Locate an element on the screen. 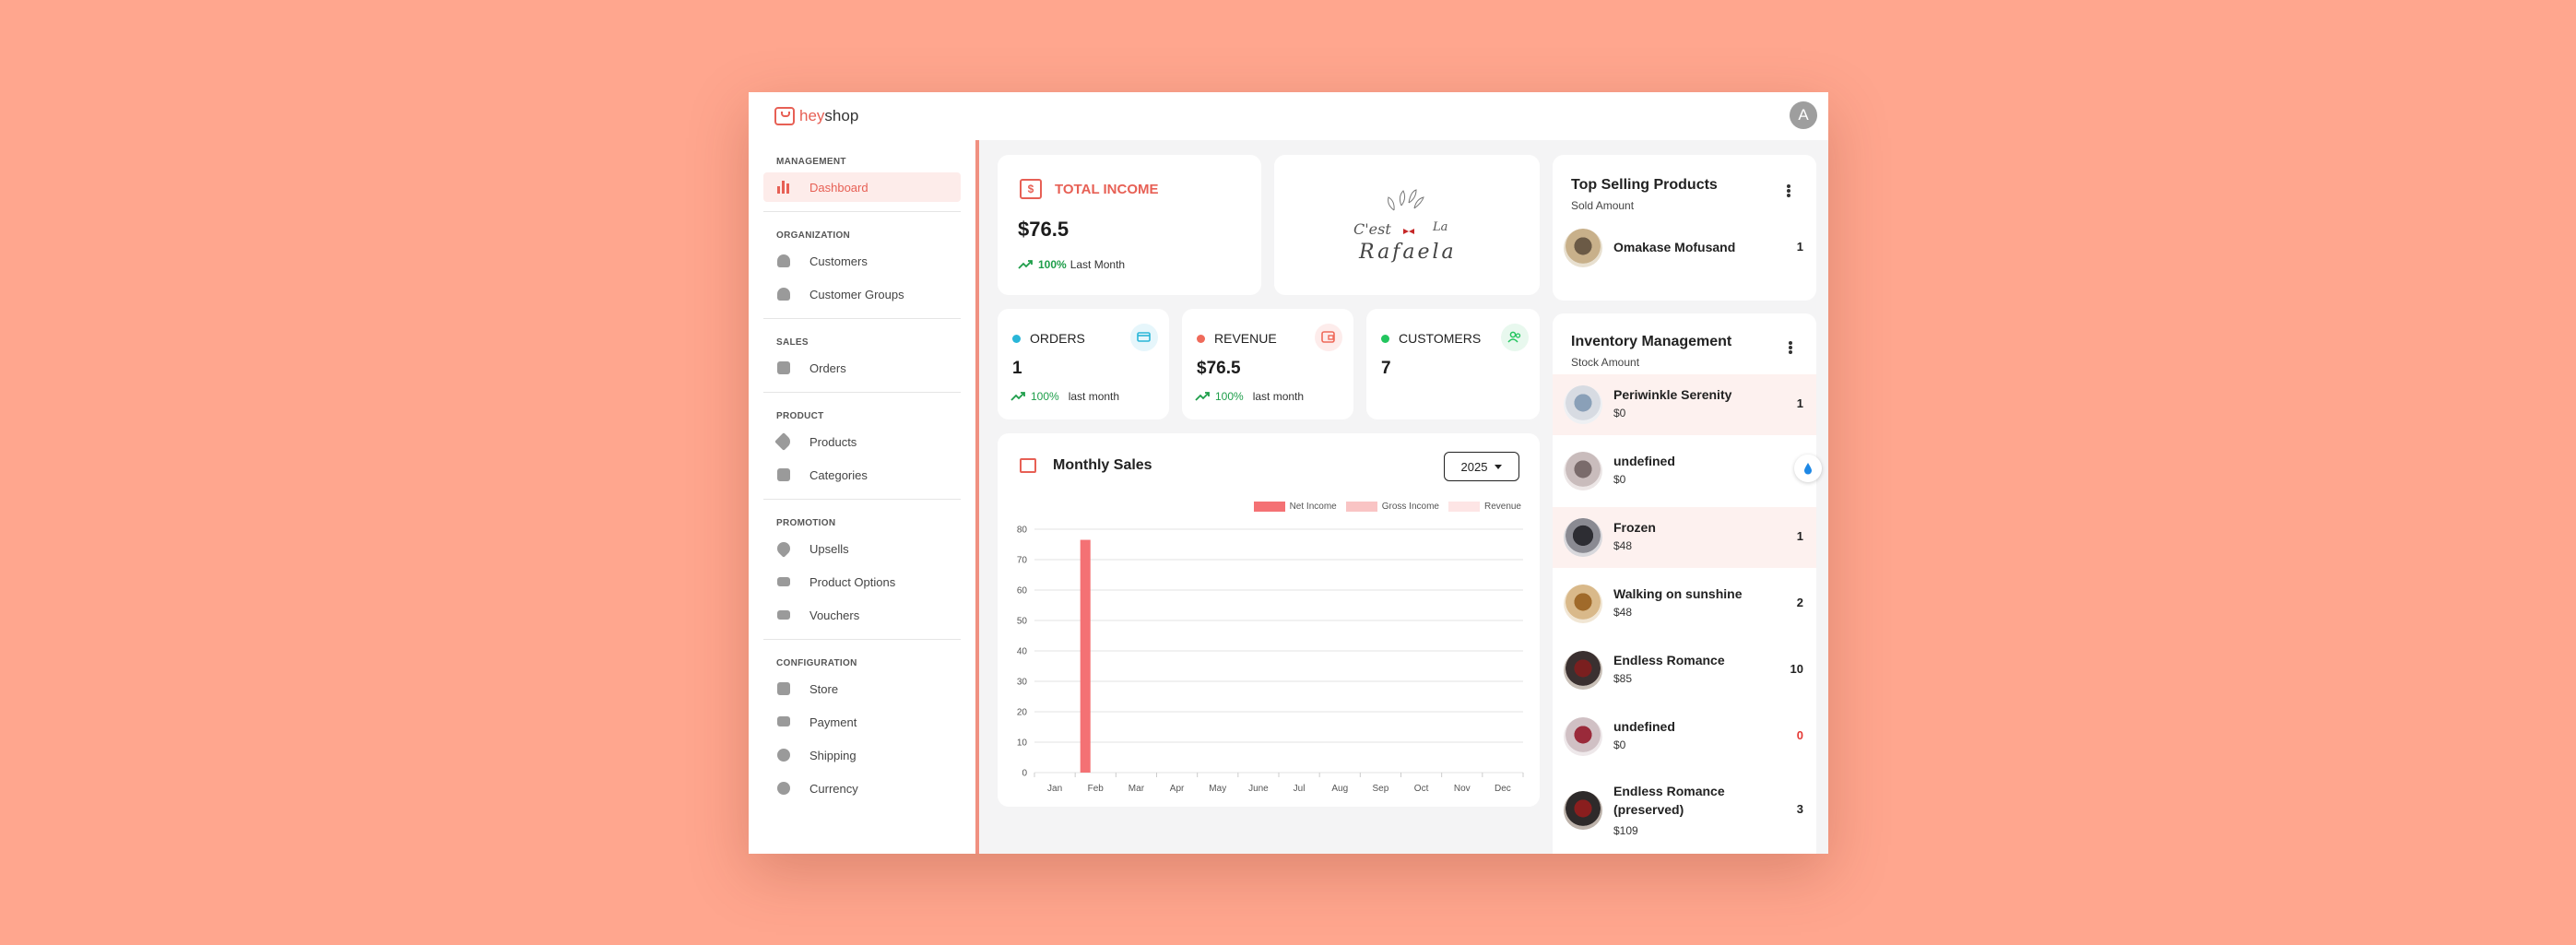  product-name: Walking on sunshine is located at coordinates (1678, 593).